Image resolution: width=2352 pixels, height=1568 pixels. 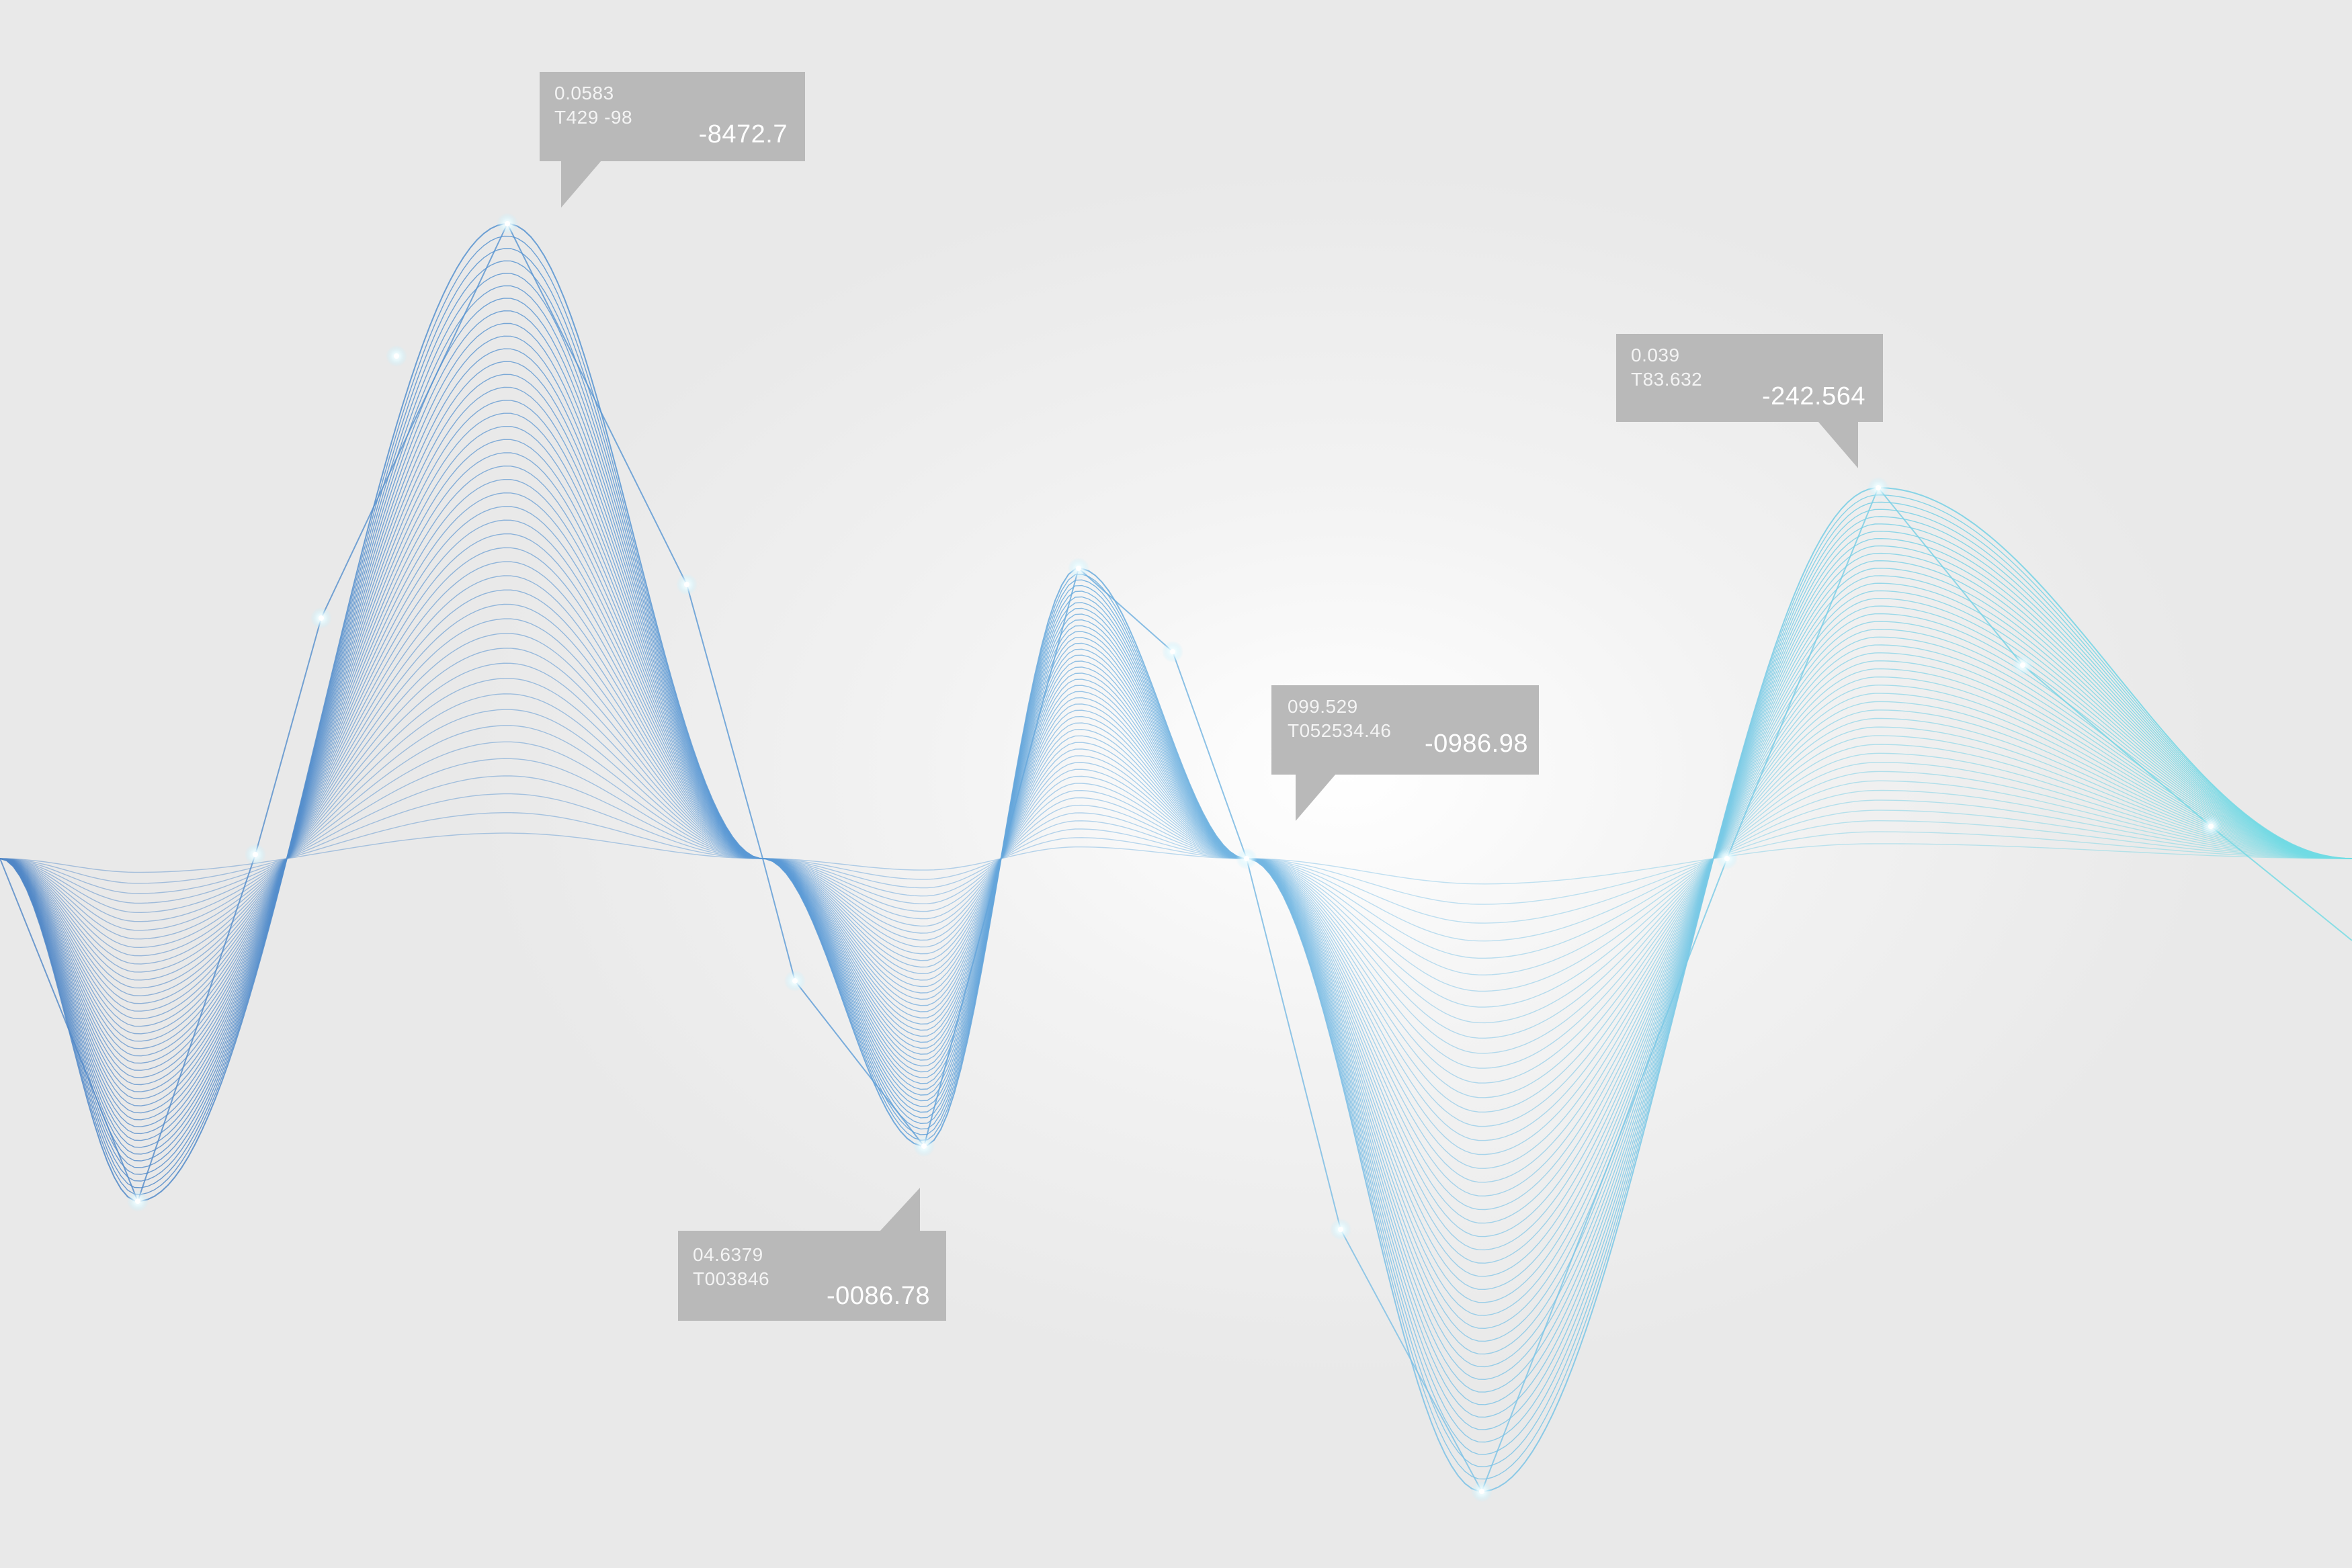 What do you see at coordinates (1476, 744) in the screenshot?
I see `callout-value: -0986.98` at bounding box center [1476, 744].